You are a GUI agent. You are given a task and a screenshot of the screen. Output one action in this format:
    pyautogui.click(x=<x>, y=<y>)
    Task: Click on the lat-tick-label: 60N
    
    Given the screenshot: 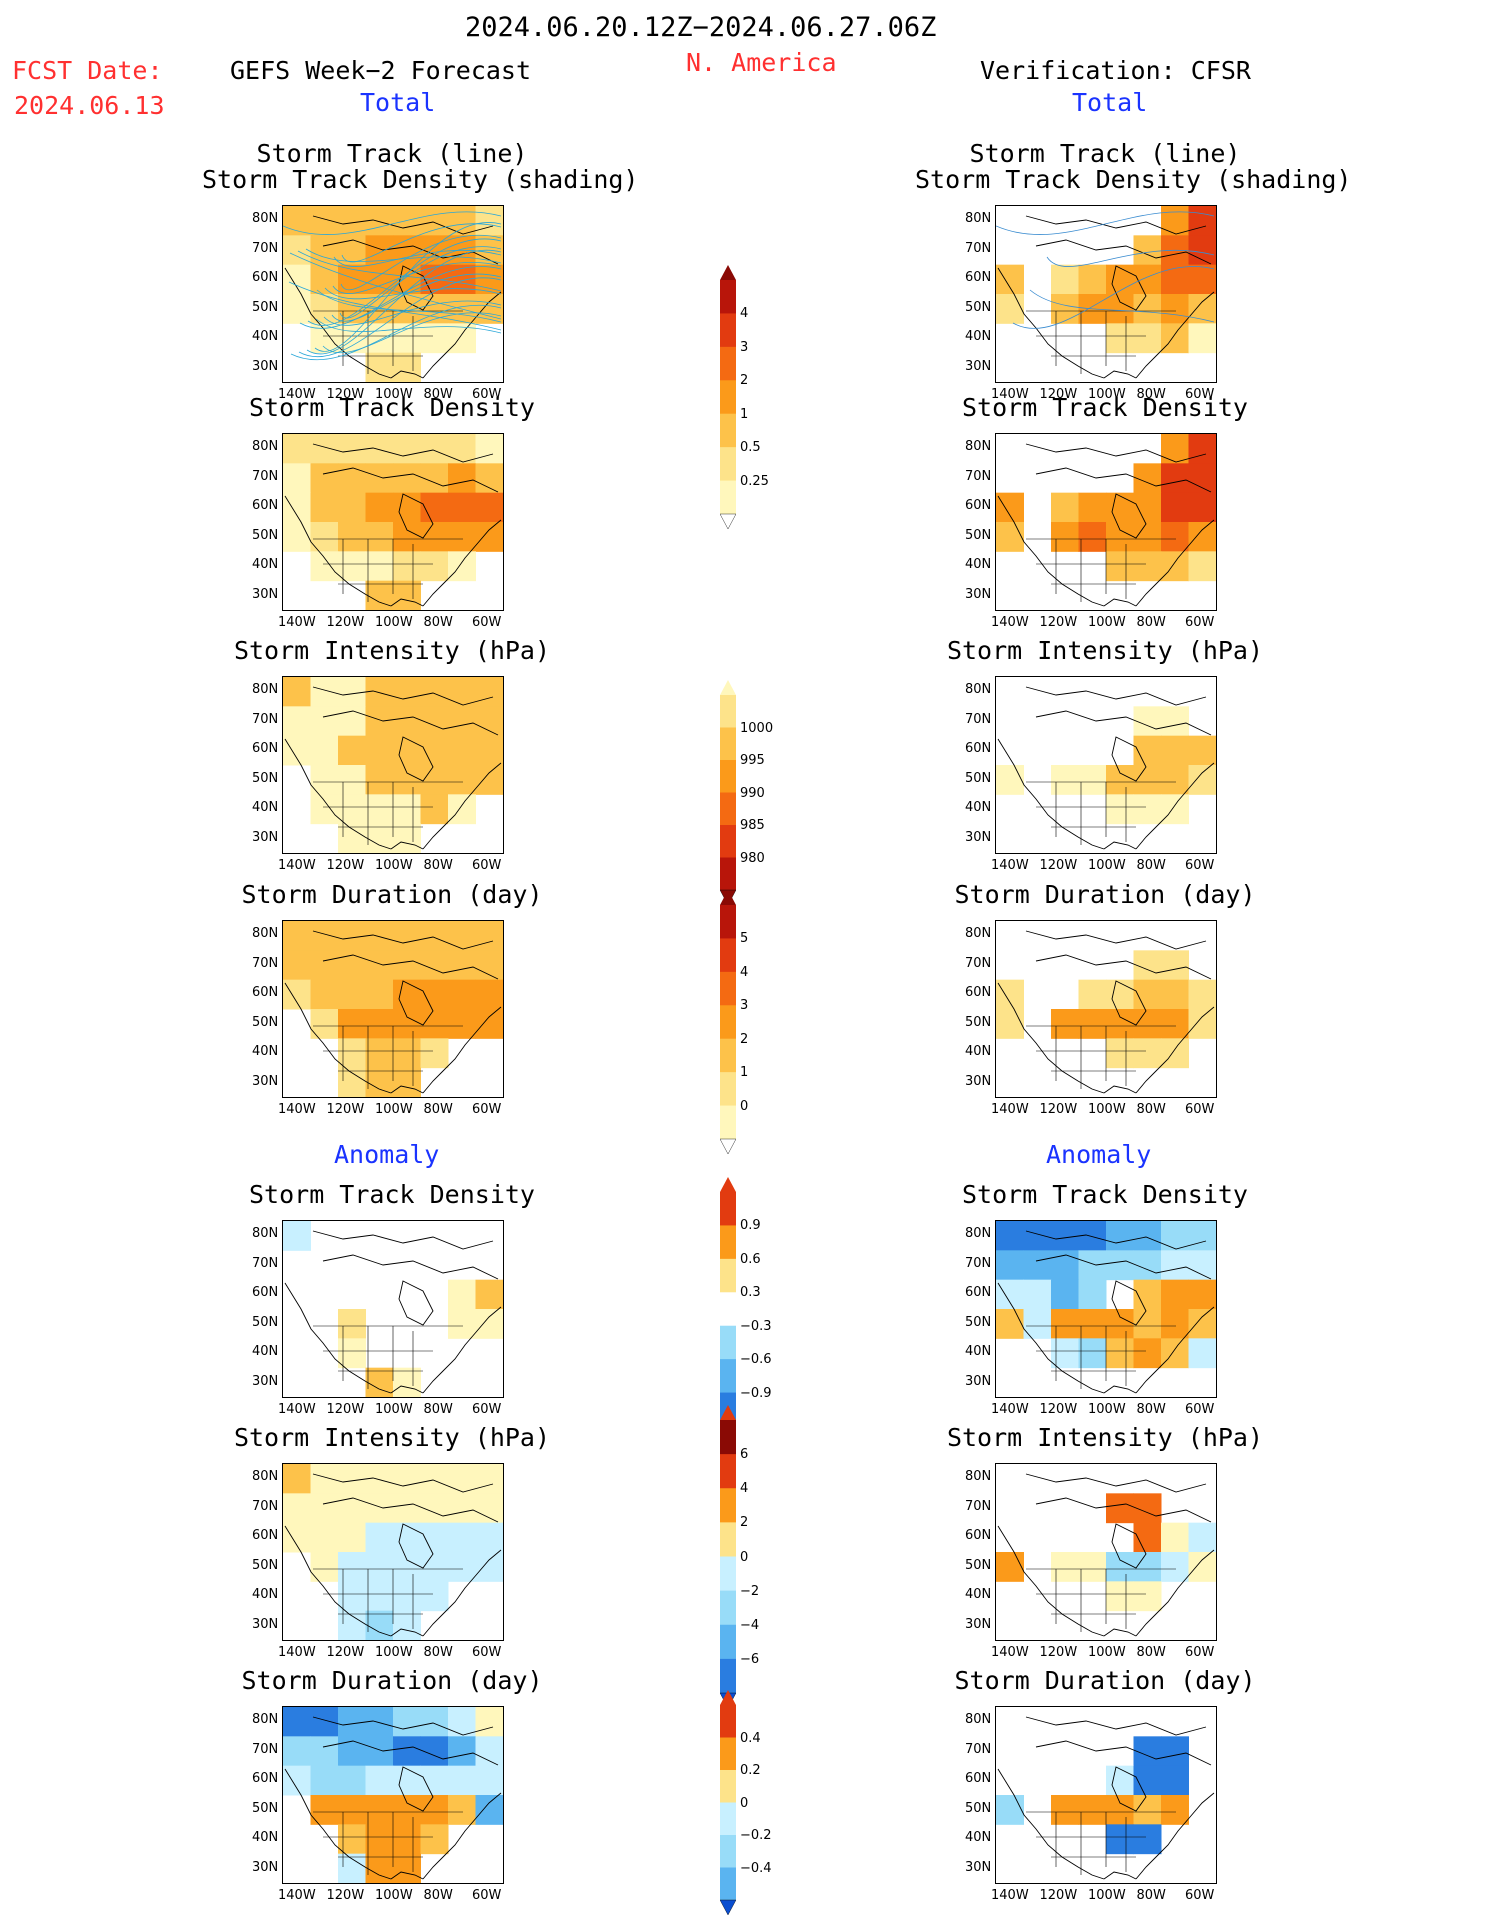 What is the action you would take?
    pyautogui.click(x=265, y=1778)
    